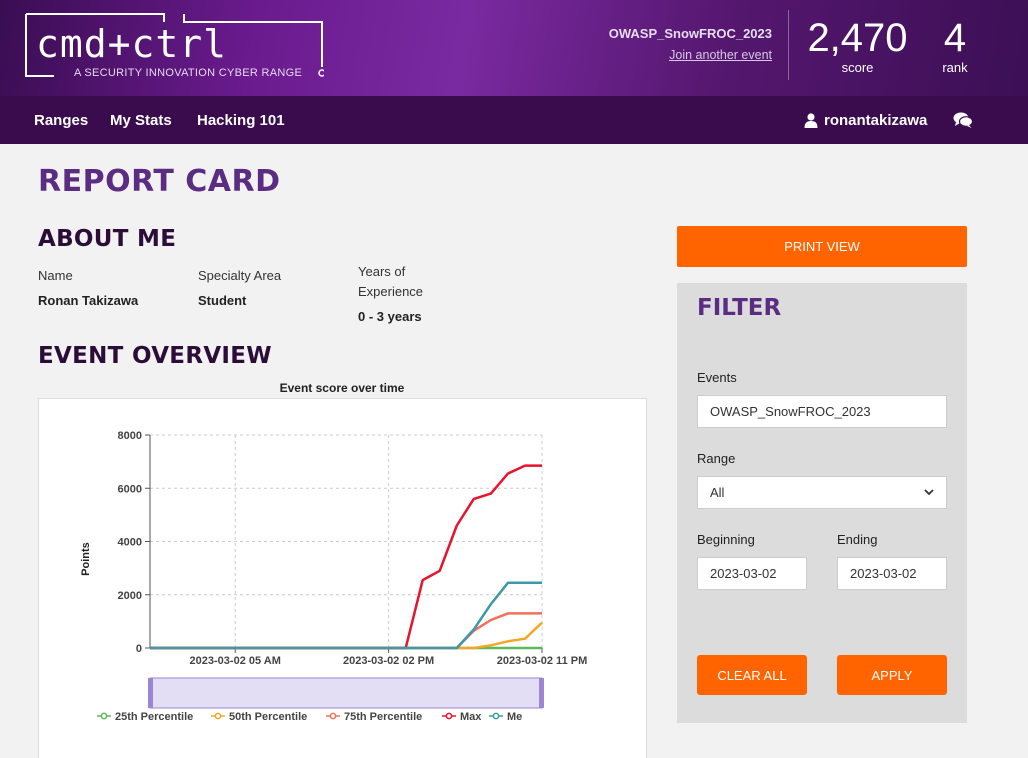 This screenshot has width=1028, height=758. I want to click on experience-label-line1: Years of, so click(382, 271).